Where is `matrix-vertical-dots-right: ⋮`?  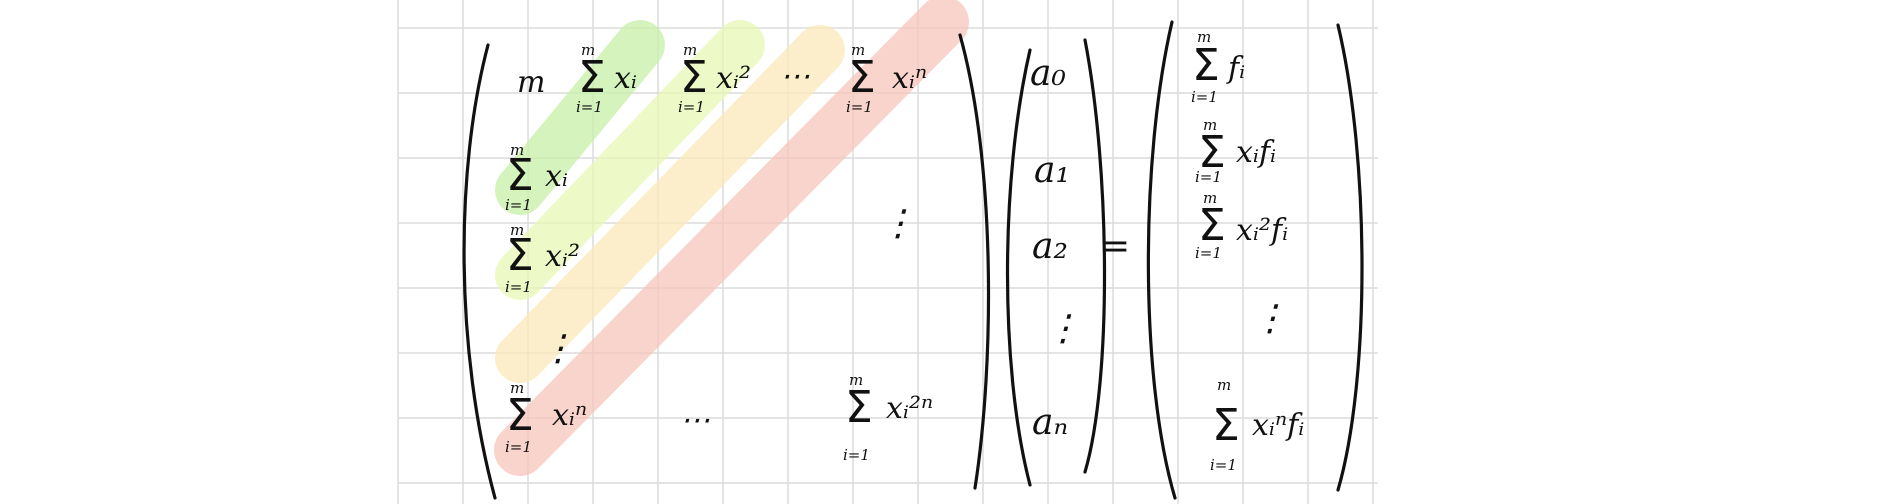 matrix-vertical-dots-right: ⋮ is located at coordinates (898, 223).